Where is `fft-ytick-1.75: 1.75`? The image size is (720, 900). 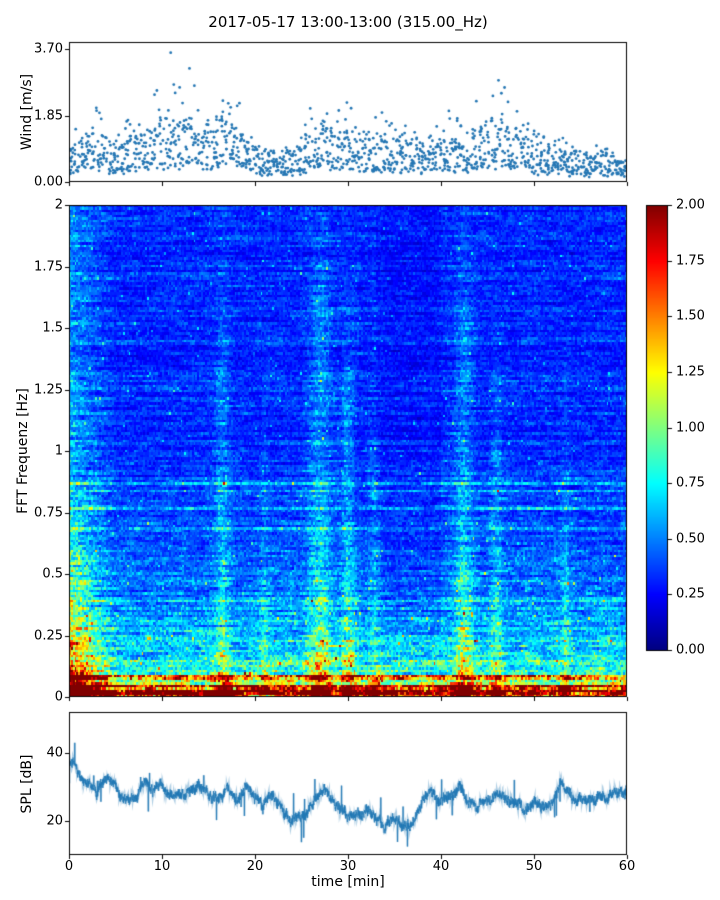
fft-ytick-1.75: 1.75 is located at coordinates (48, 266).